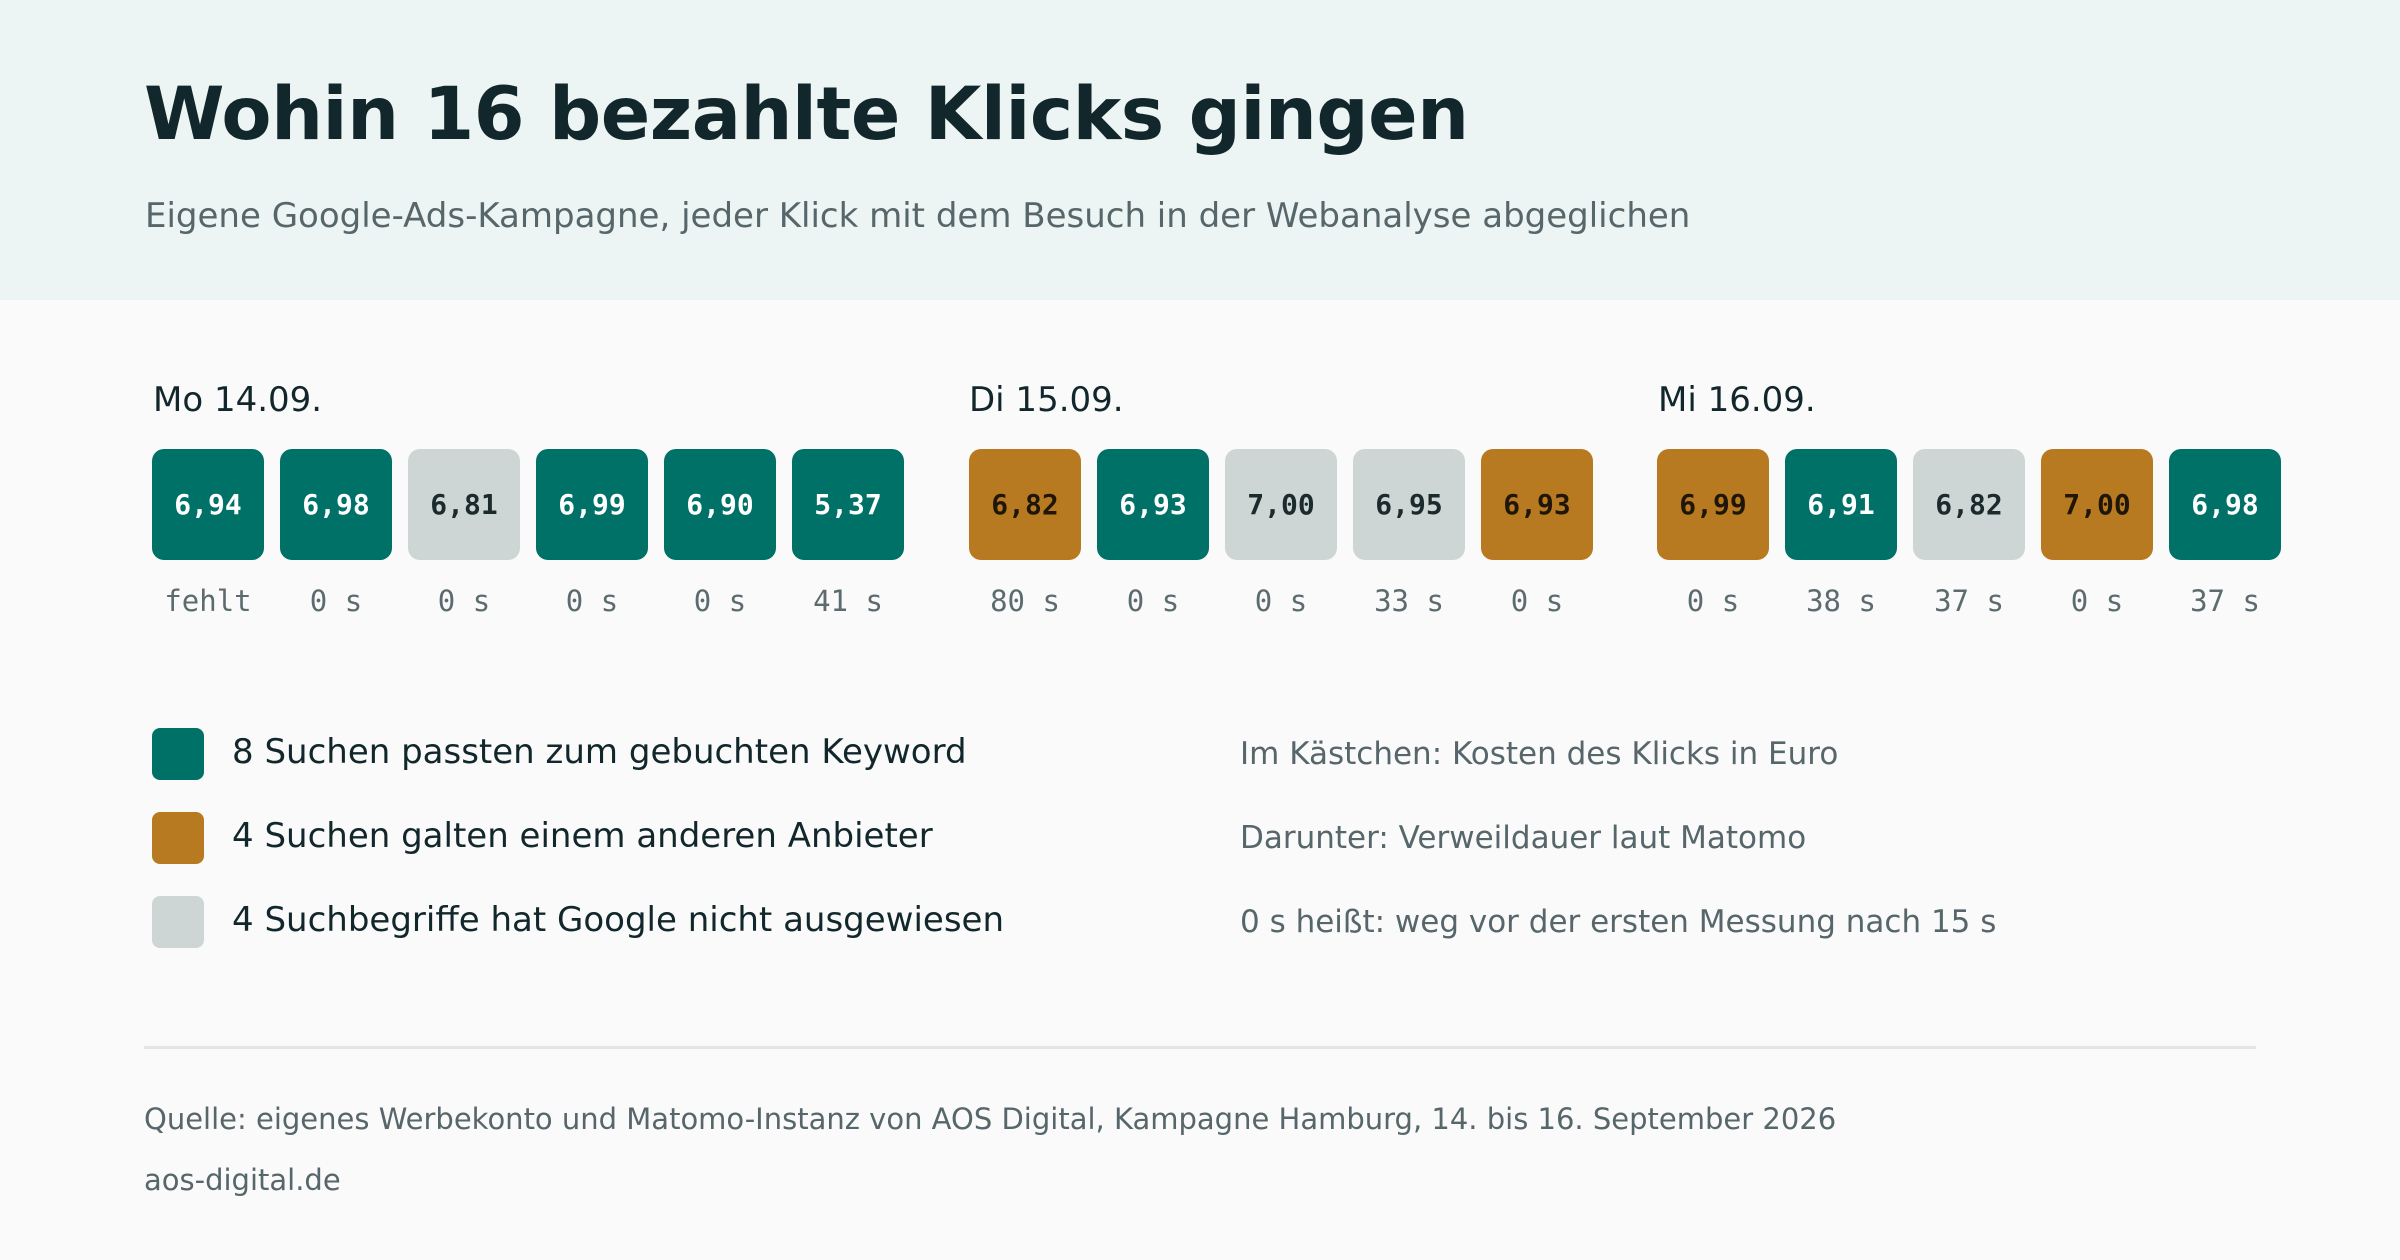 The image size is (2400, 1260). I want to click on day-label: Mo 14.09., so click(238, 400).